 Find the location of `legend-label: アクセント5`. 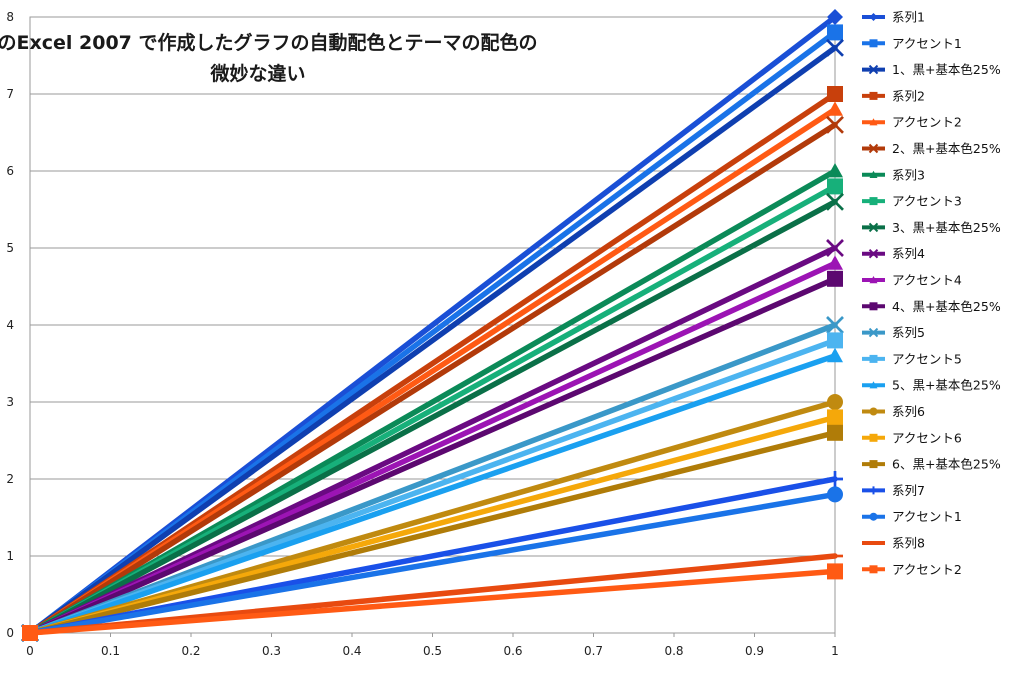

legend-label: アクセント5 is located at coordinates (927, 358).